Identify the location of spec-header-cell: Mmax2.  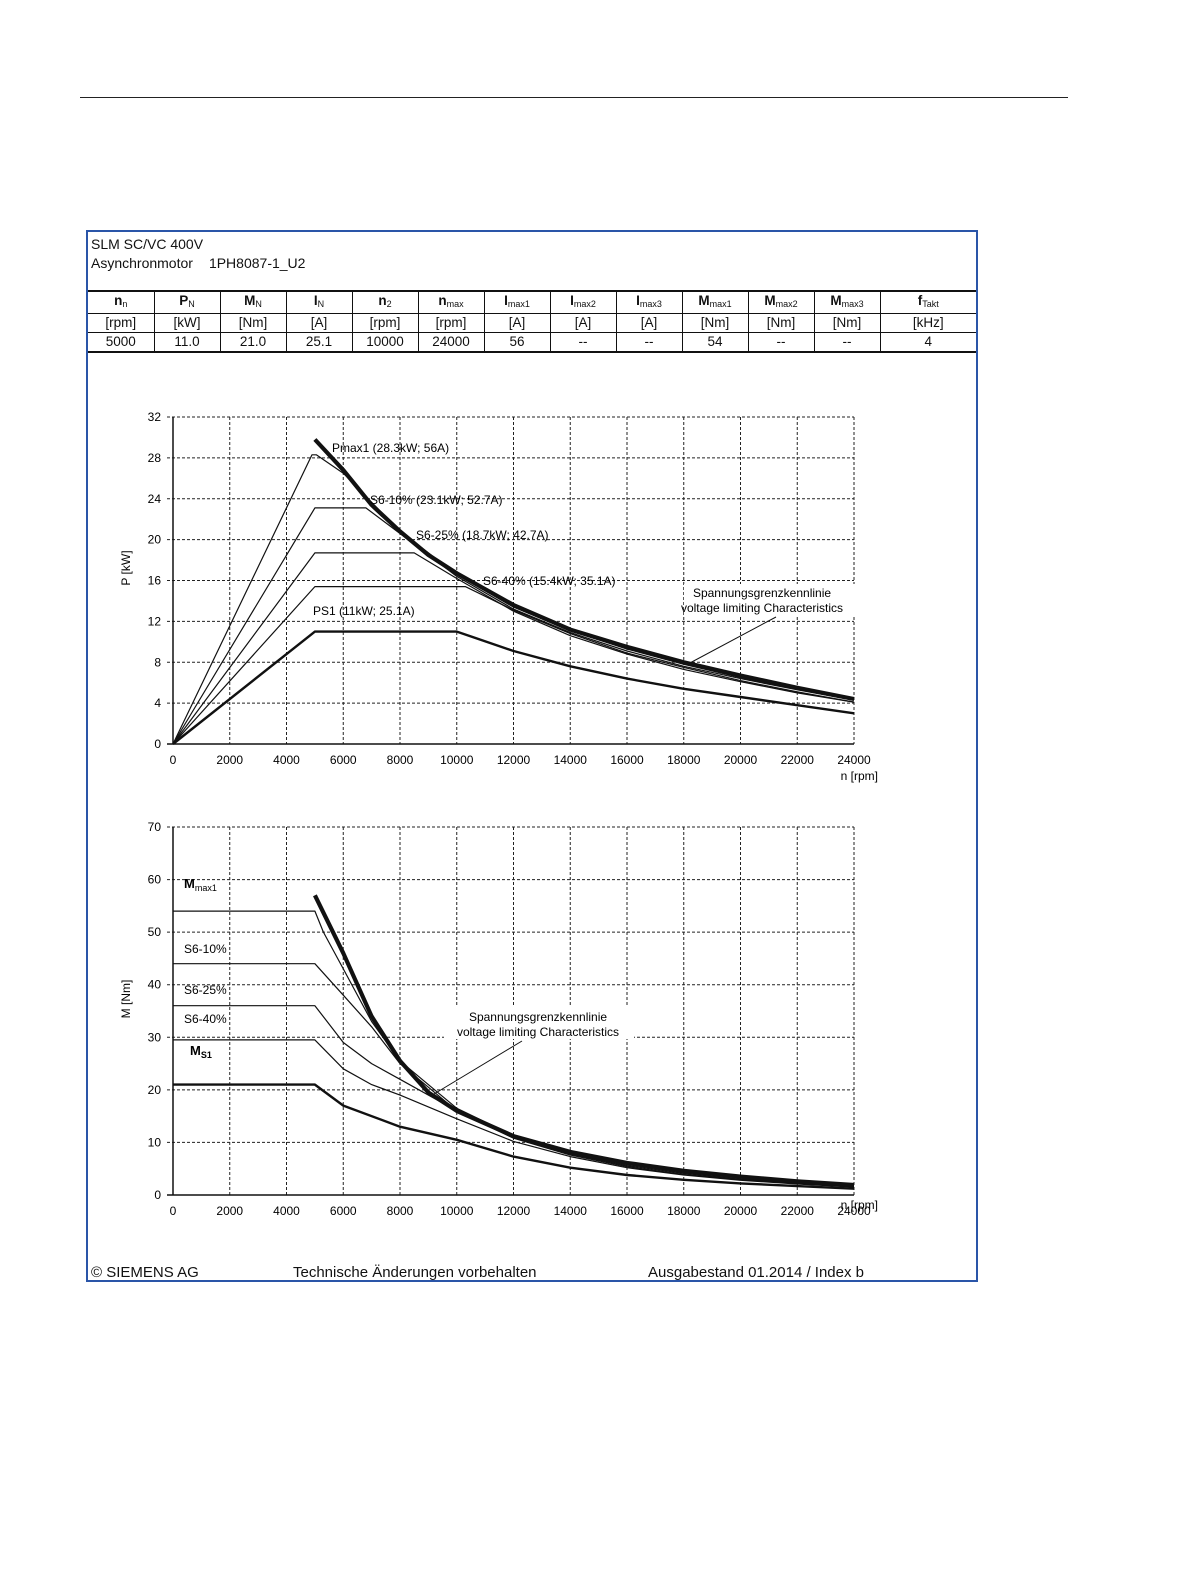
(781, 302).